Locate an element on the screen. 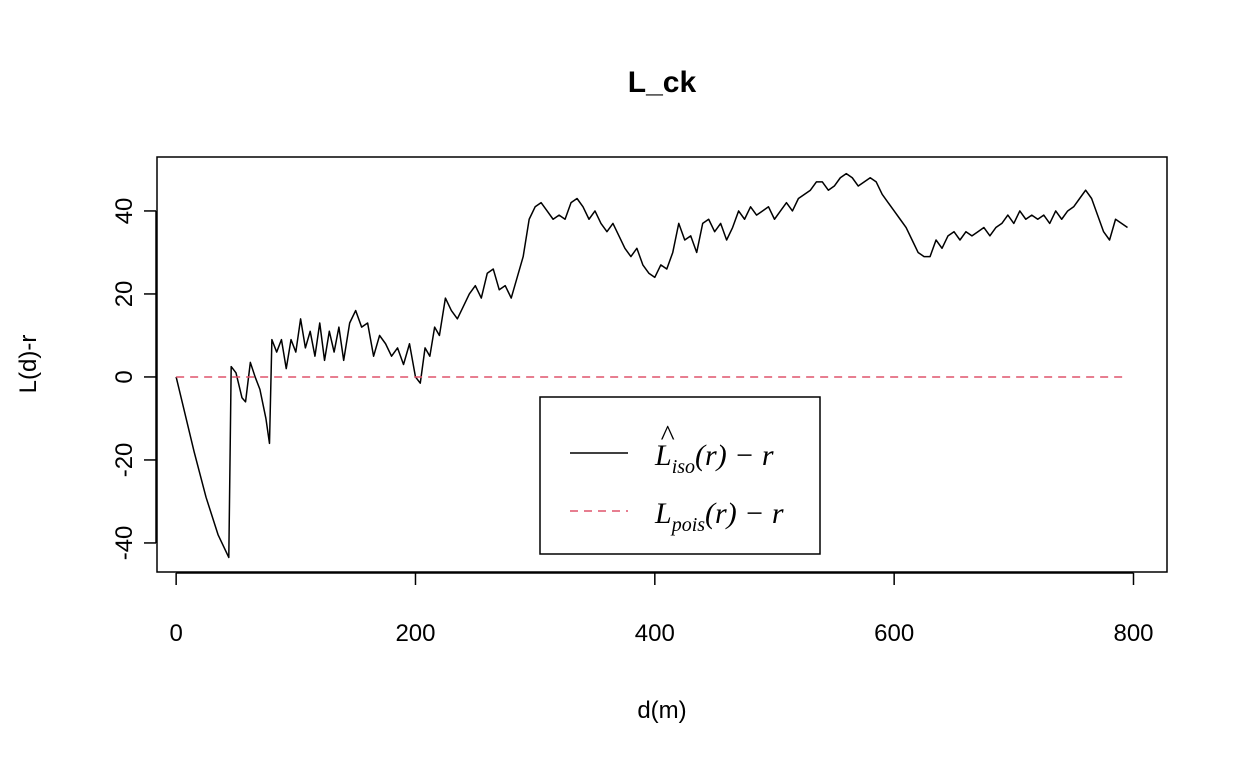 Image resolution: width=1248 pixels, height=768 pixels. legend-box is located at coordinates (680, 475).